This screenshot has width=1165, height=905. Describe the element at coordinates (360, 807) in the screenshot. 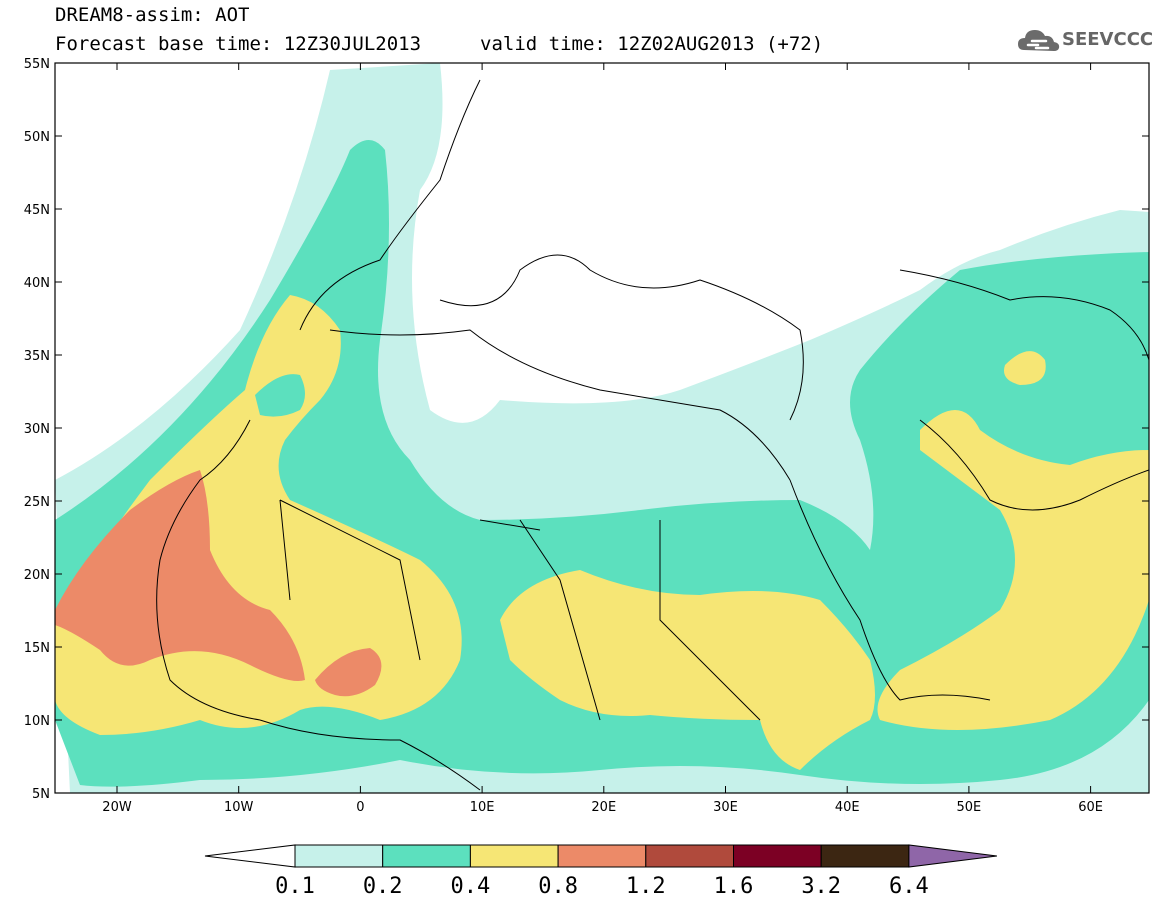

I see `lon-label: 0` at that location.